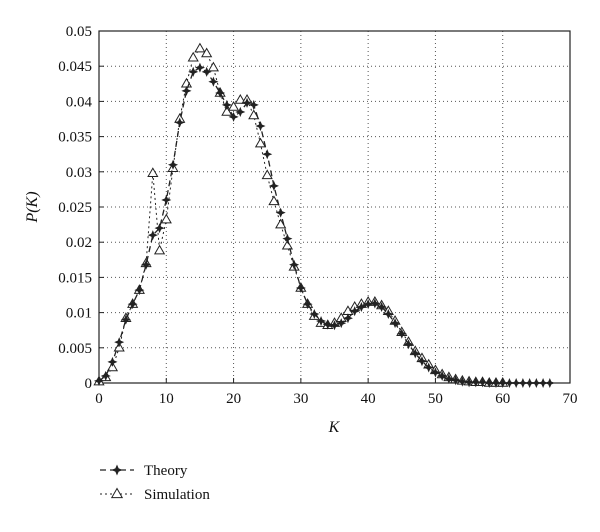 This screenshot has height=532, width=600. What do you see at coordinates (79, 243) in the screenshot?
I see `y-tick-label: 0.02` at bounding box center [79, 243].